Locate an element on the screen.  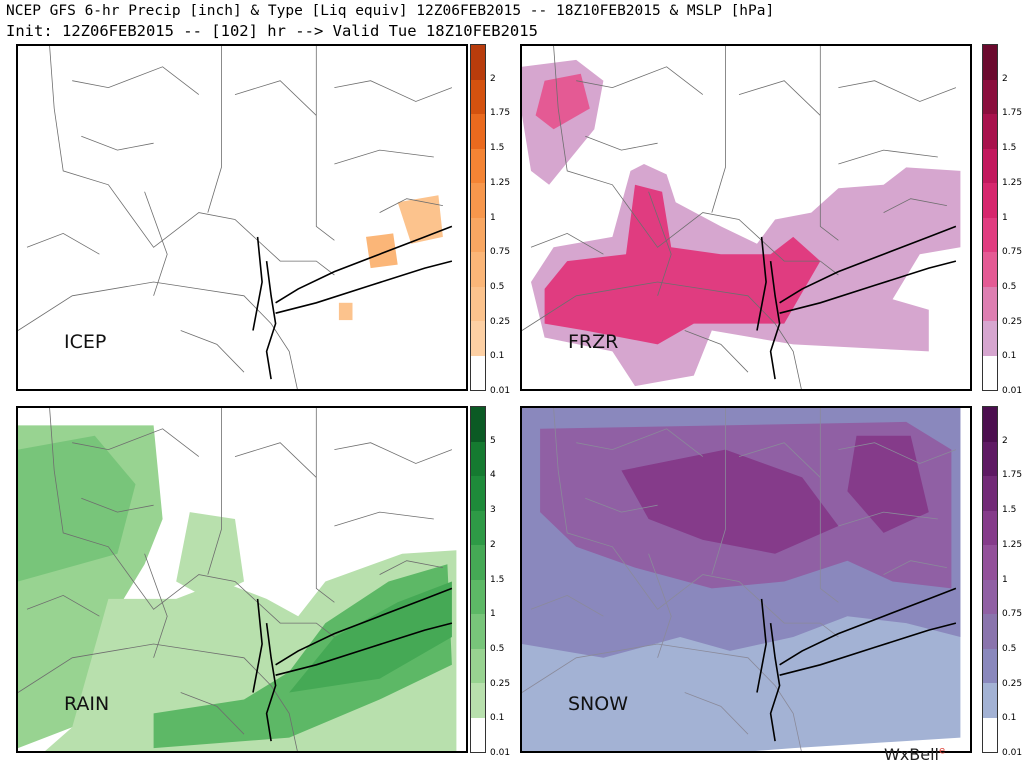
colorbar-tick-label: 4 is located at coordinates (493, 475).